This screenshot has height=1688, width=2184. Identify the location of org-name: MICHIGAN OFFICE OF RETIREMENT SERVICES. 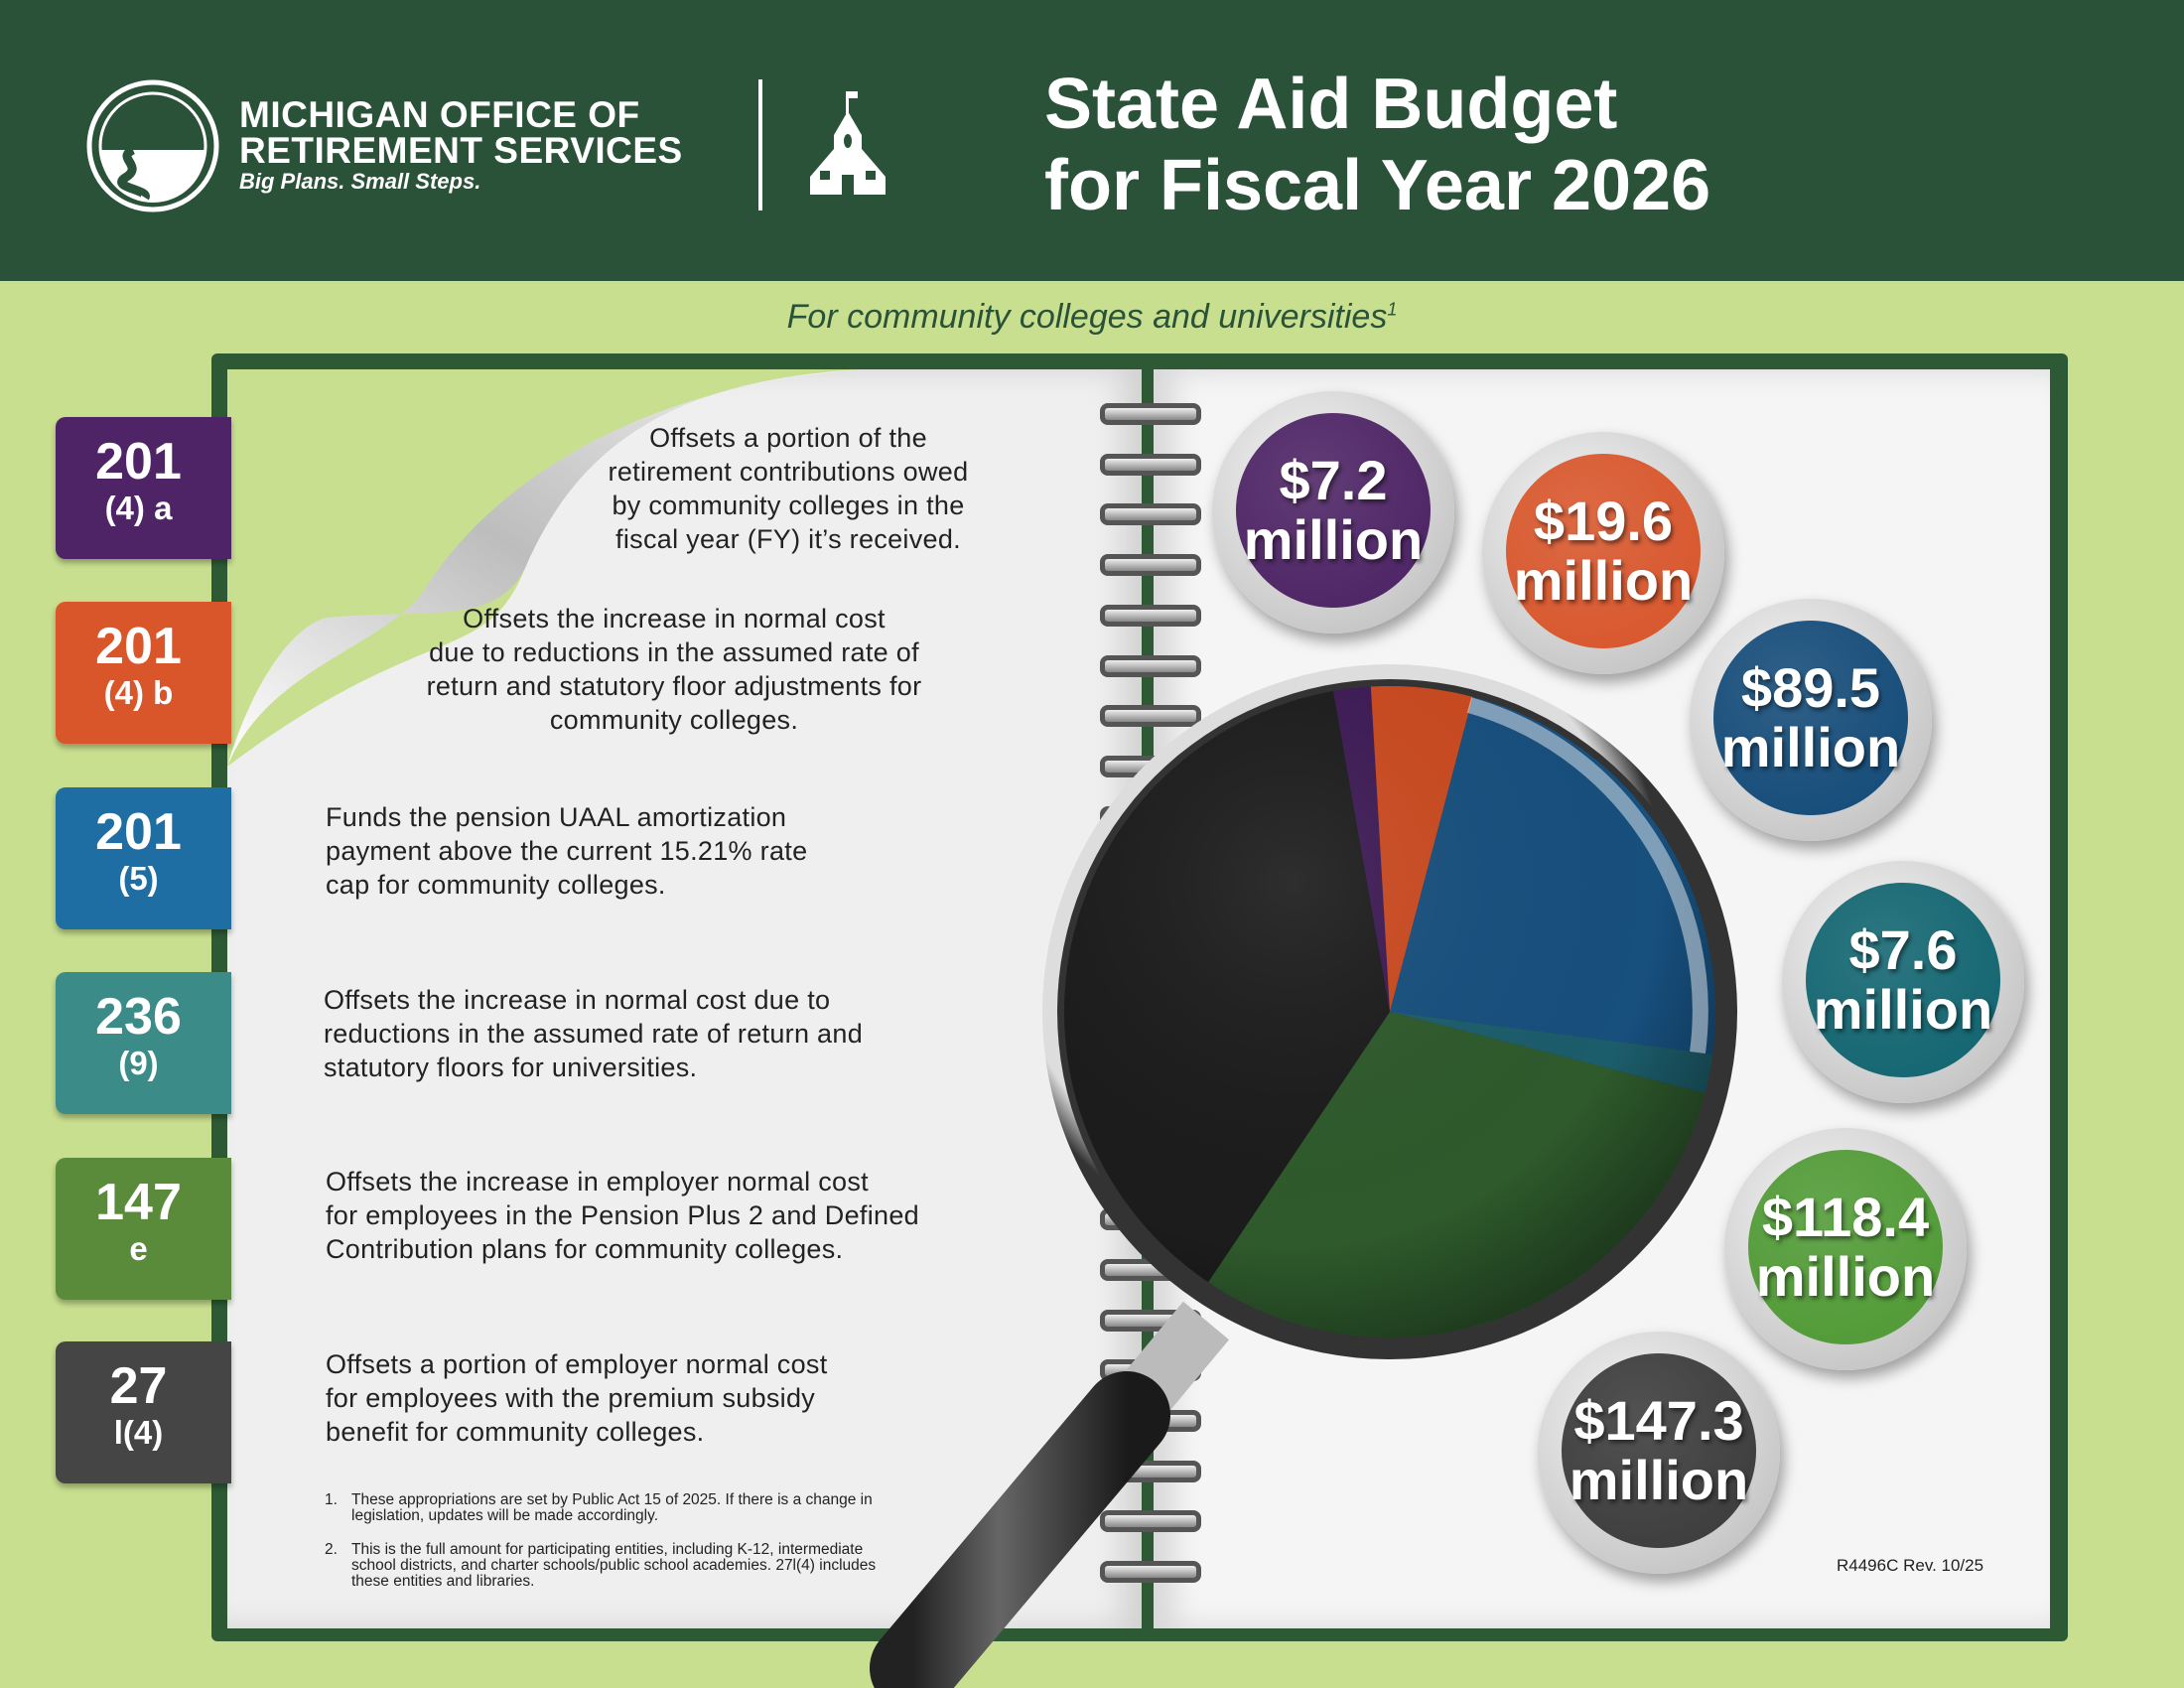
(461, 132).